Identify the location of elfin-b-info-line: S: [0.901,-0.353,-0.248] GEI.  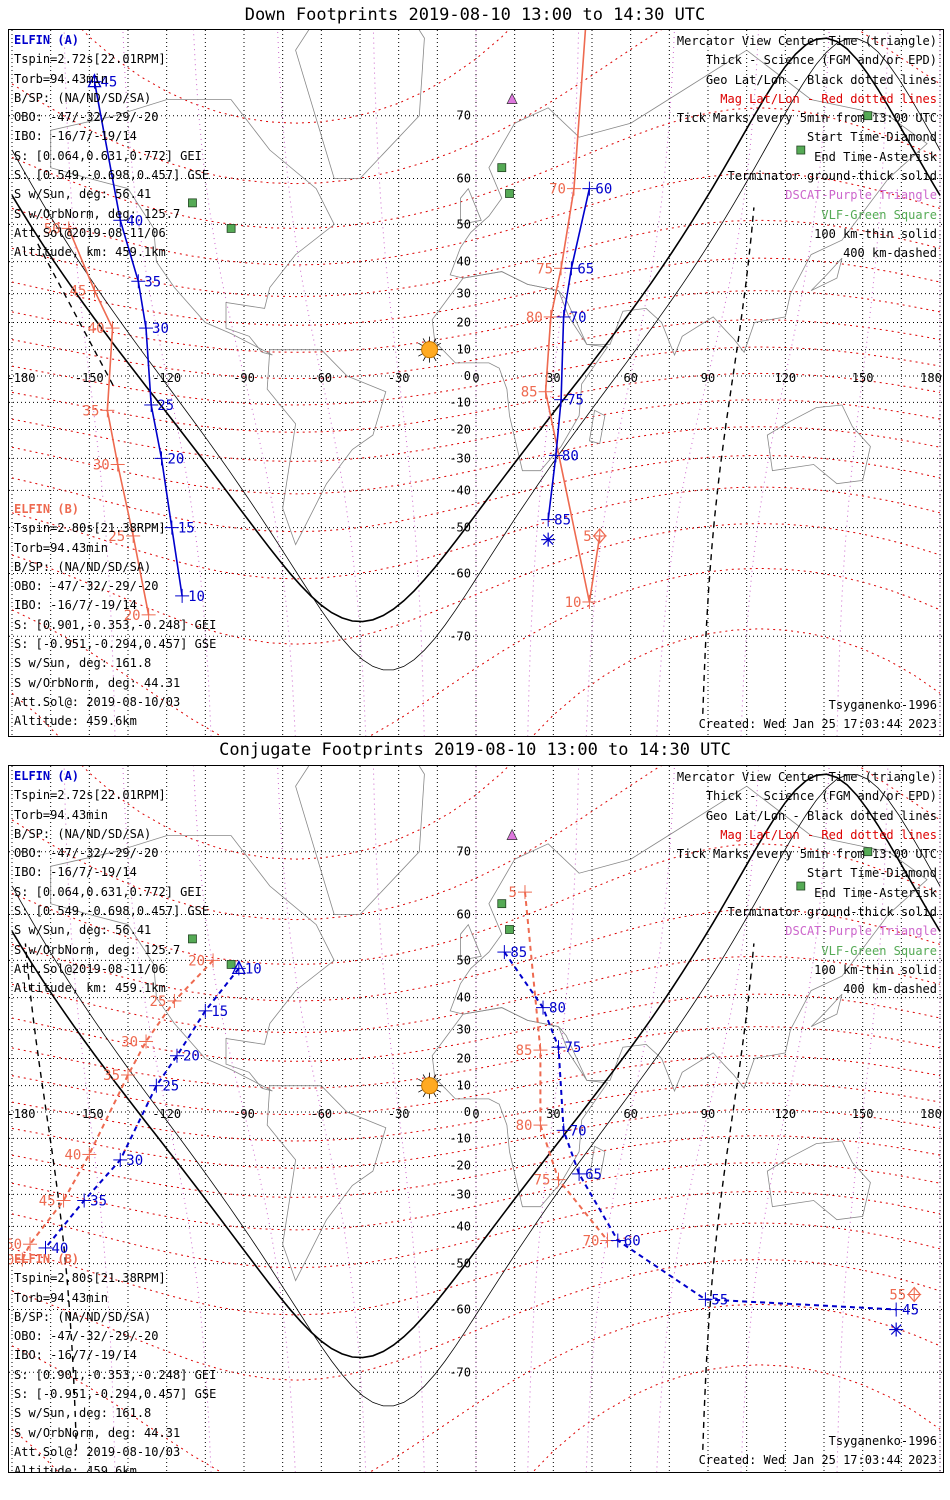
(115, 624).